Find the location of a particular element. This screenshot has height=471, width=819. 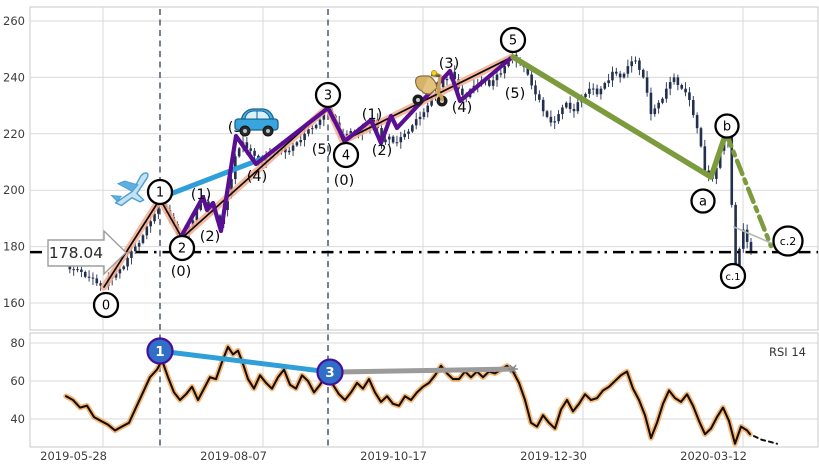

subwave-label: (4) is located at coordinates (257, 177).